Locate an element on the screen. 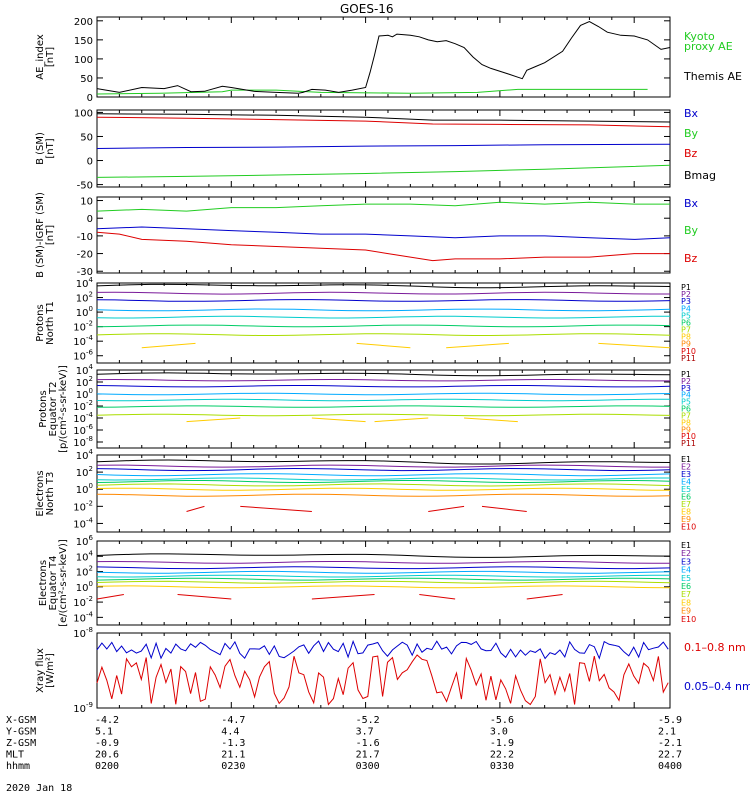 The height and width of the screenshot is (800, 750). footer-value: 0200 is located at coordinates (107, 766).